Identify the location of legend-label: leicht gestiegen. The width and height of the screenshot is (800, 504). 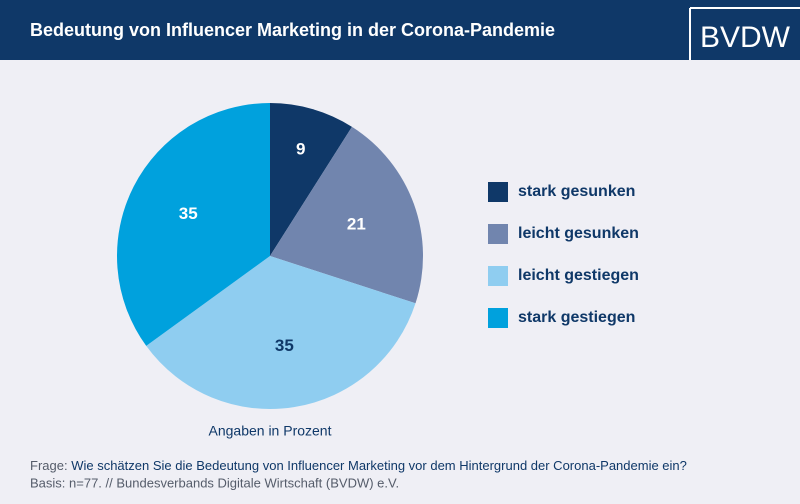
(578, 275).